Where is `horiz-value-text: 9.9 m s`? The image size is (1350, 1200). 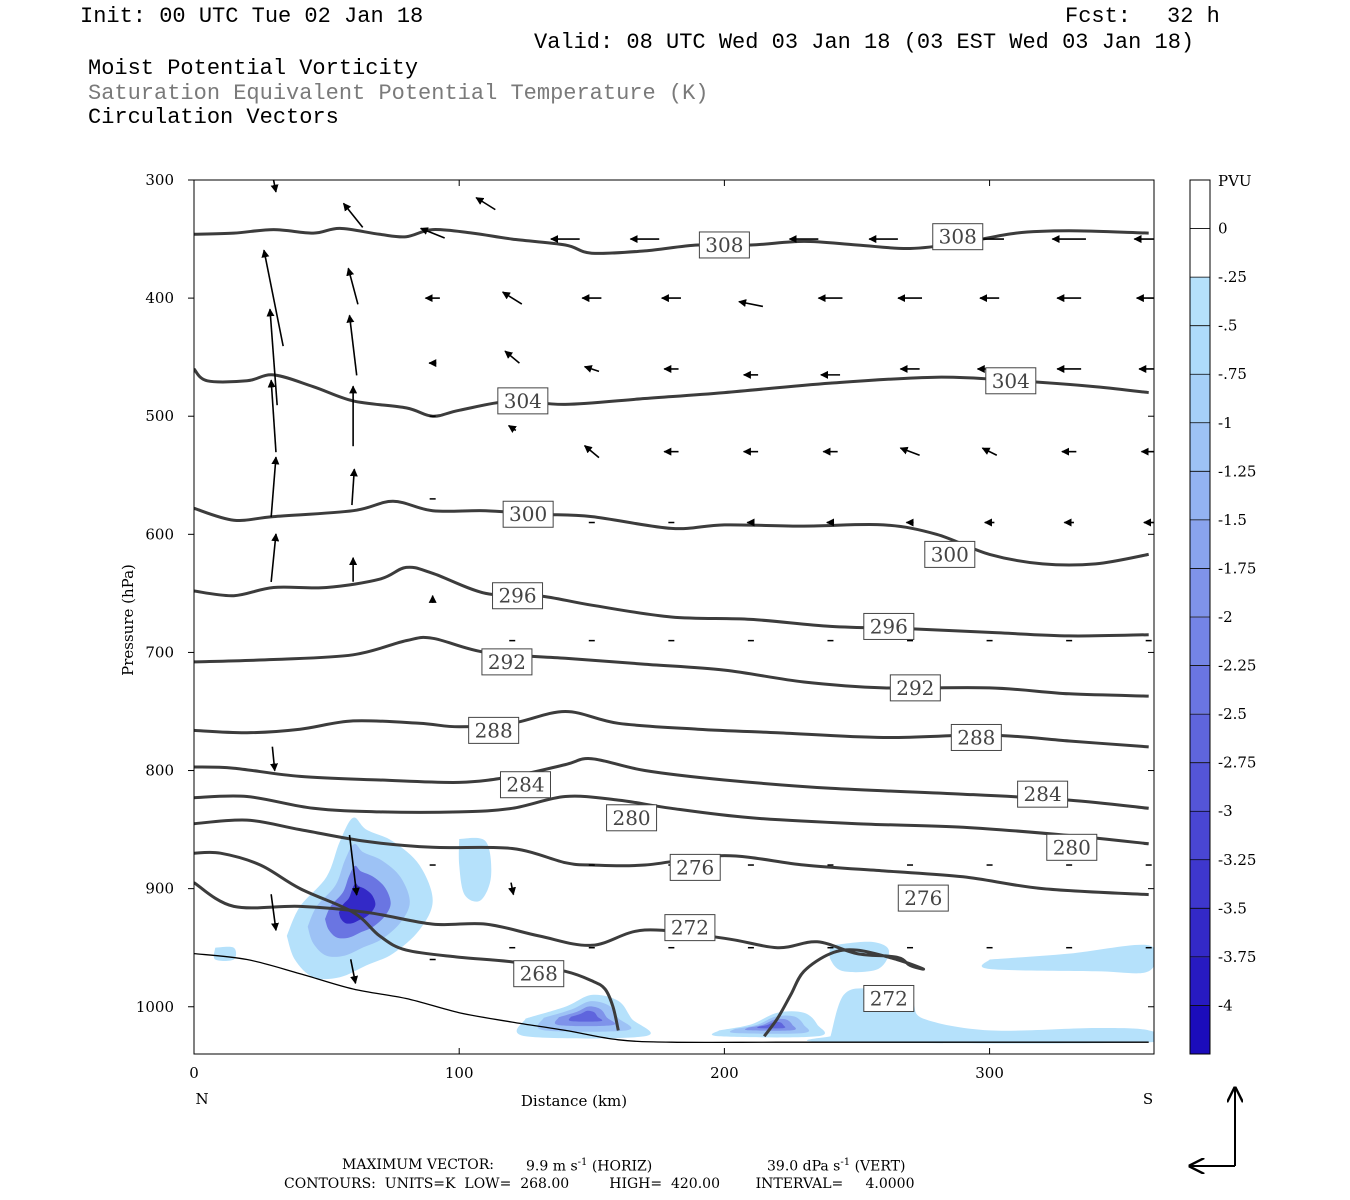
horiz-value-text: 9.9 m s is located at coordinates (552, 1166).